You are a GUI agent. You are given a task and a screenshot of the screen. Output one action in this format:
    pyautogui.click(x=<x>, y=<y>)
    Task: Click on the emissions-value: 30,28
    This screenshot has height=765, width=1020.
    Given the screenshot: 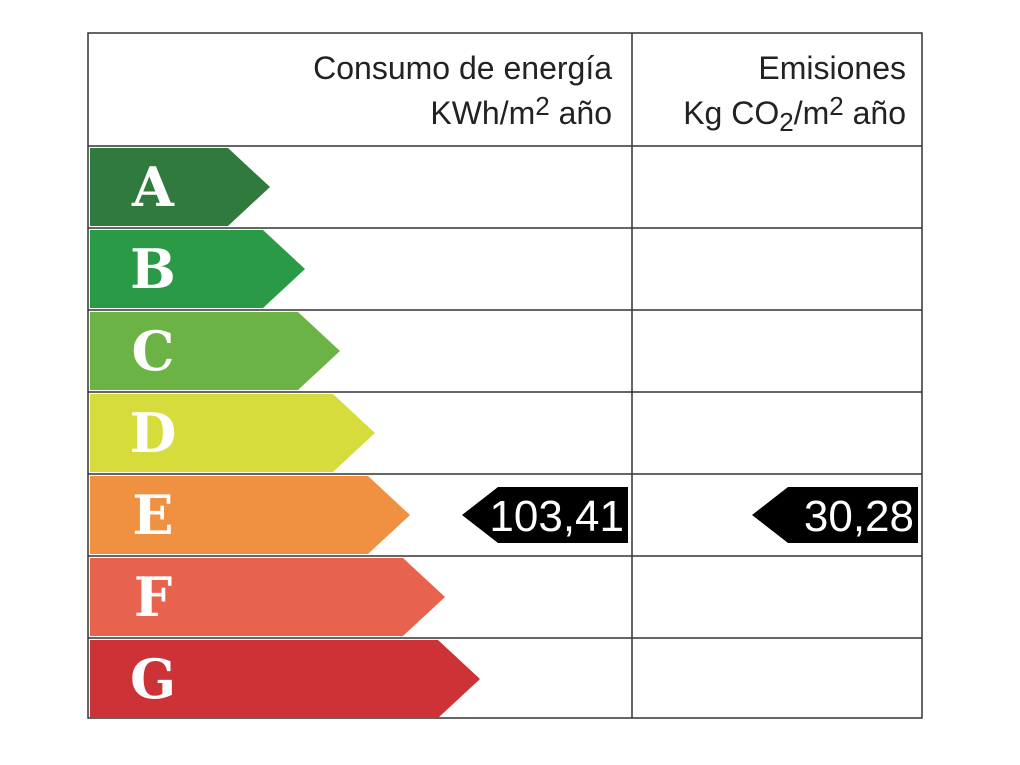 What is the action you would take?
    pyautogui.click(x=859, y=516)
    